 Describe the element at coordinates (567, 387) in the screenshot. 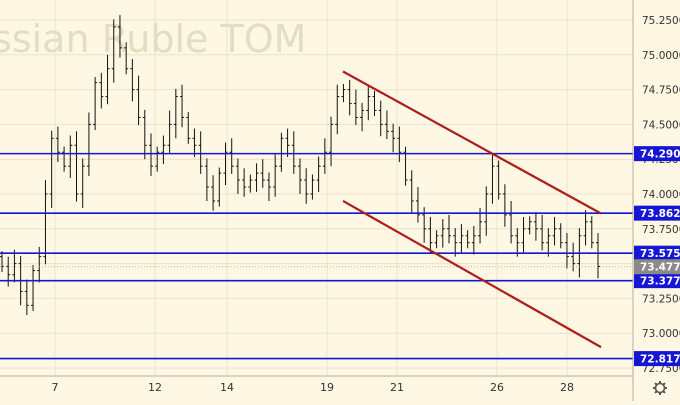

I see `x-tick-label: 28` at that location.